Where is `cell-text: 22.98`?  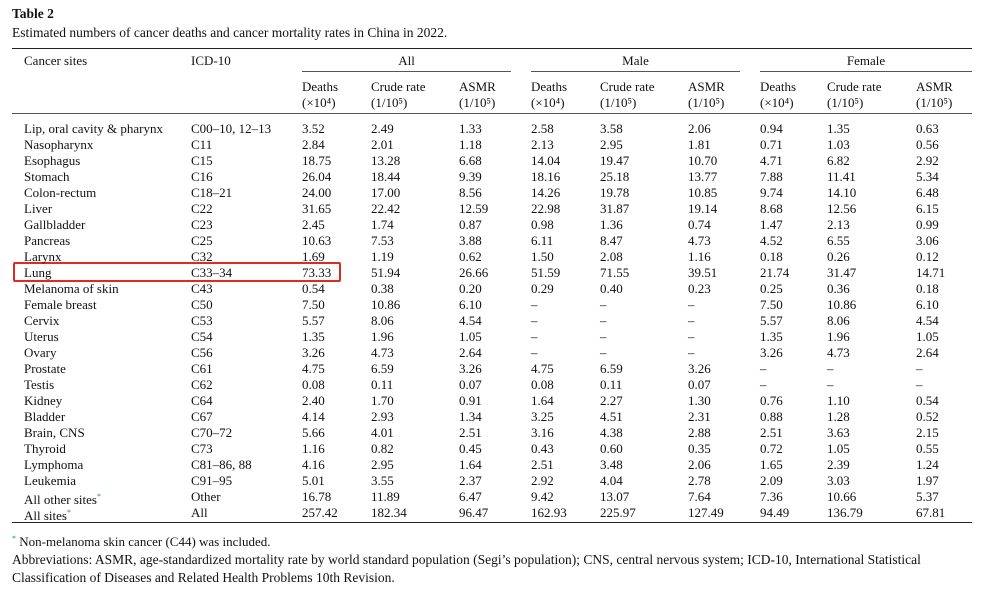
cell-text: 22.98 is located at coordinates (546, 208).